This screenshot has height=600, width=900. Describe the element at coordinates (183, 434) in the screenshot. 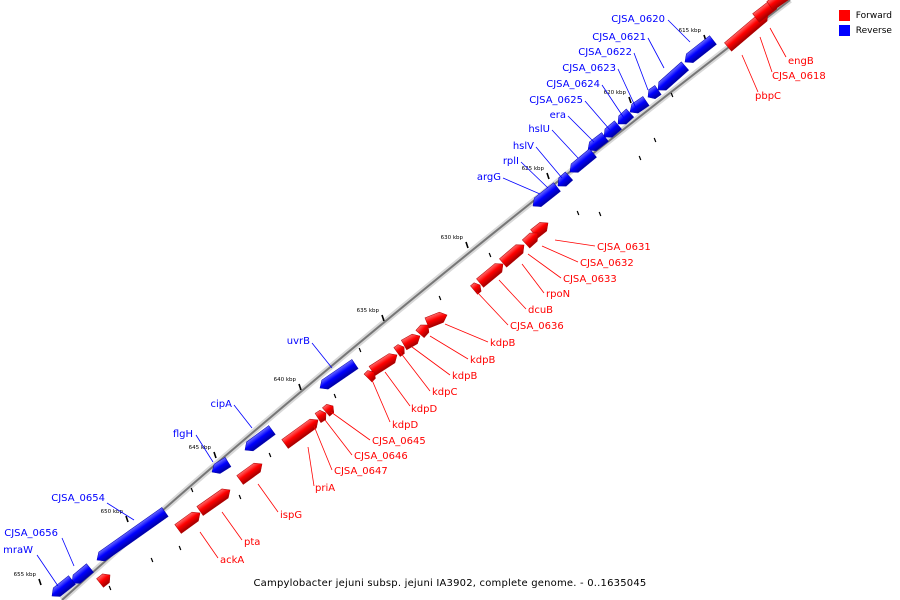

I see `gene-label: flgH` at that location.